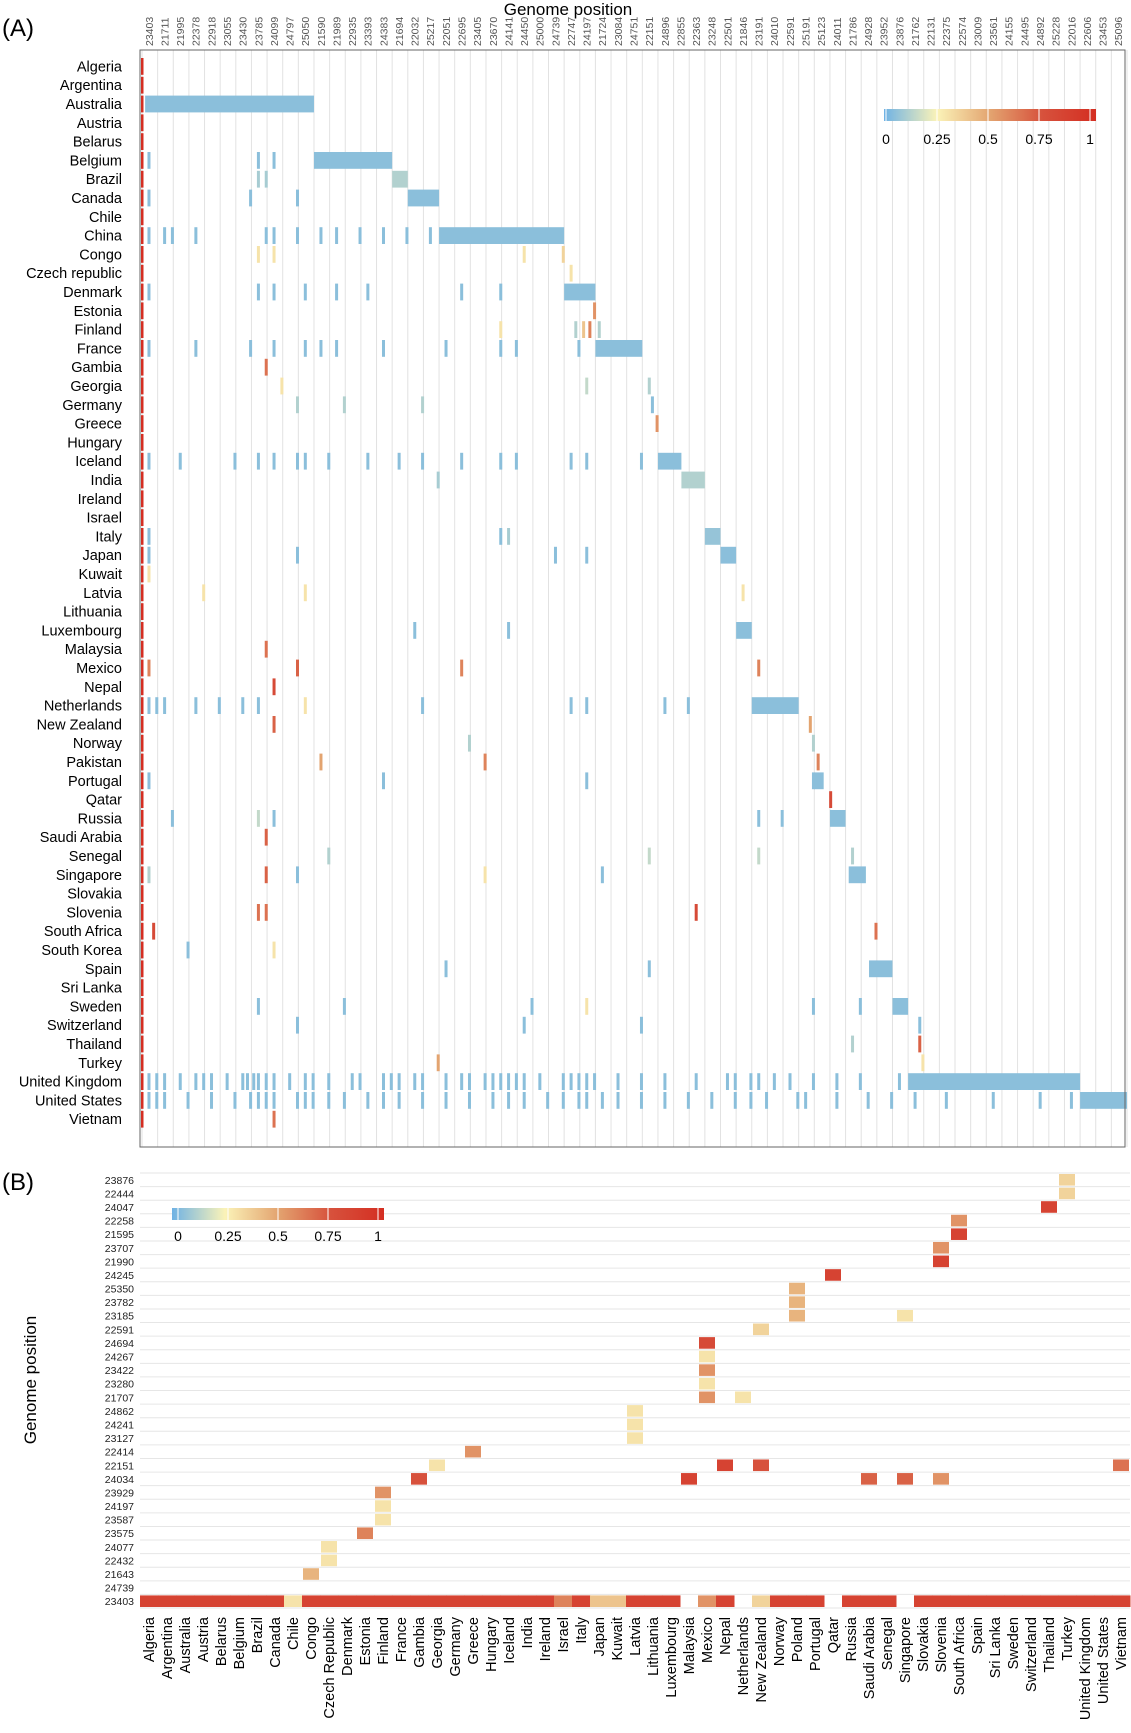 This screenshot has height=1733, width=1131. What do you see at coordinates (990, 115) in the screenshot?
I see `legend-colorbar` at bounding box center [990, 115].